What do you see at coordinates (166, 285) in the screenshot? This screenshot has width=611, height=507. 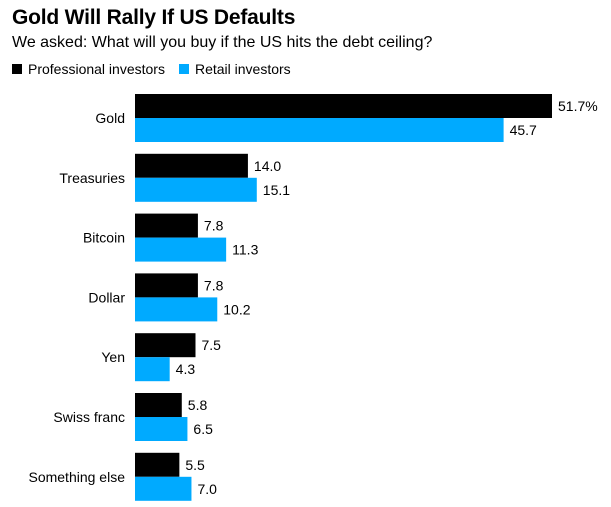 I see `bar-professional-dollar` at bounding box center [166, 285].